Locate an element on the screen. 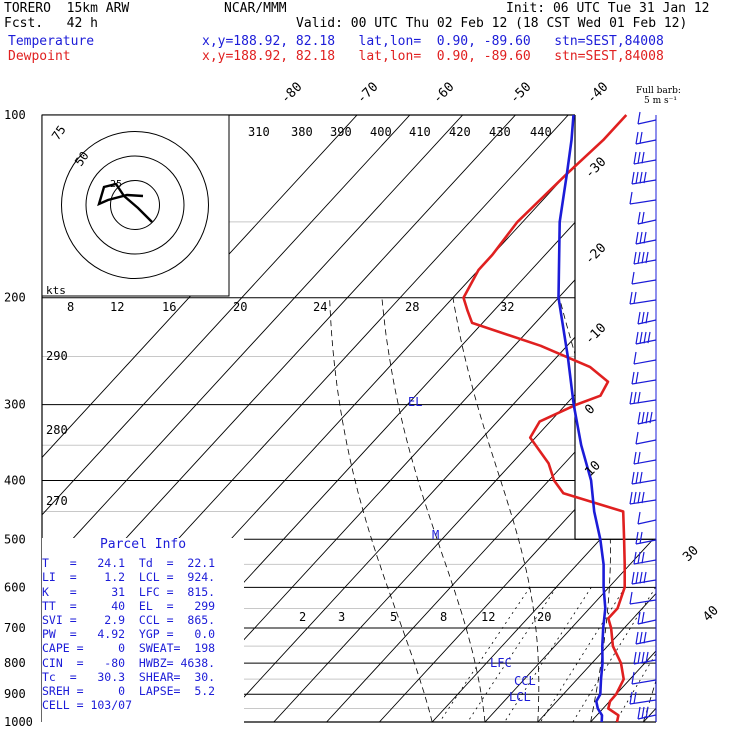  hodograph-speed-label: 8 is located at coordinates (70, 307).